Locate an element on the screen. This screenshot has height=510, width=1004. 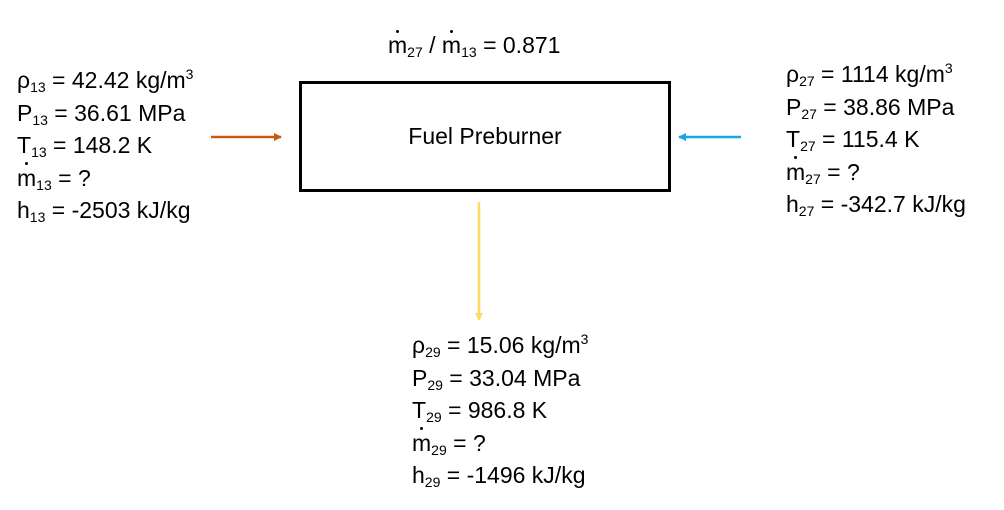
rho-29: ρ29 = 15.06 kg/m3 is located at coordinates (500, 345).